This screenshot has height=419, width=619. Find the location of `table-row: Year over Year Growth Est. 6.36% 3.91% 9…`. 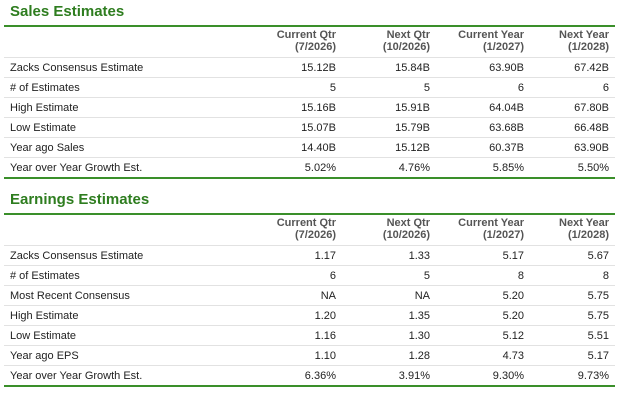

table-row: Year over Year Growth Est. 6.36% 3.91% 9… is located at coordinates (309, 375).